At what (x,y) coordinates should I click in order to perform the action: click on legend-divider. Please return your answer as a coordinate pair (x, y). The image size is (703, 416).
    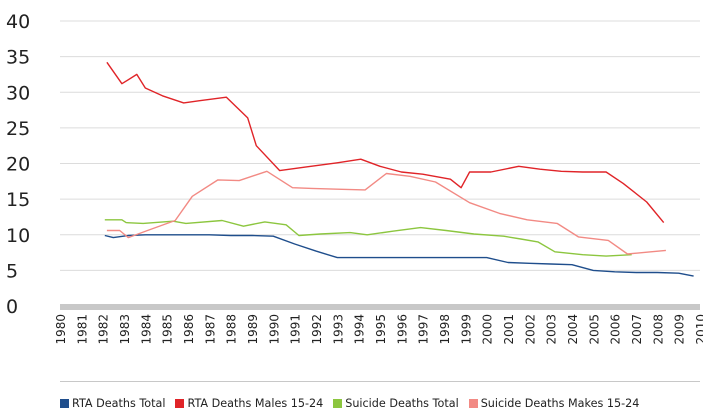
    Looking at the image, I should click on (380, 381).